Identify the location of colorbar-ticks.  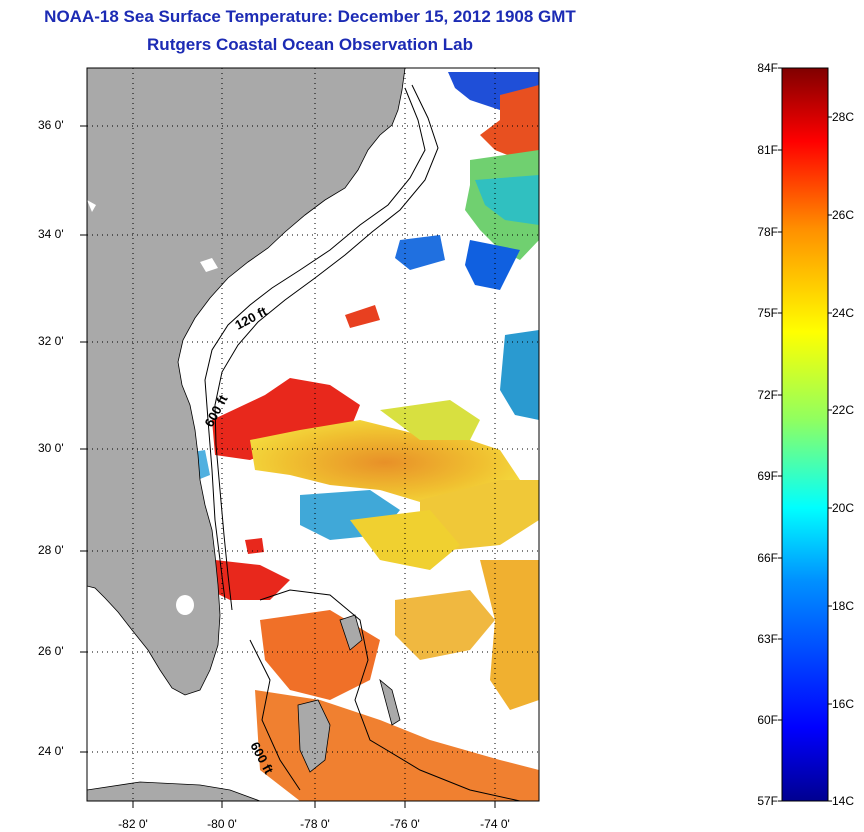
(805, 434).